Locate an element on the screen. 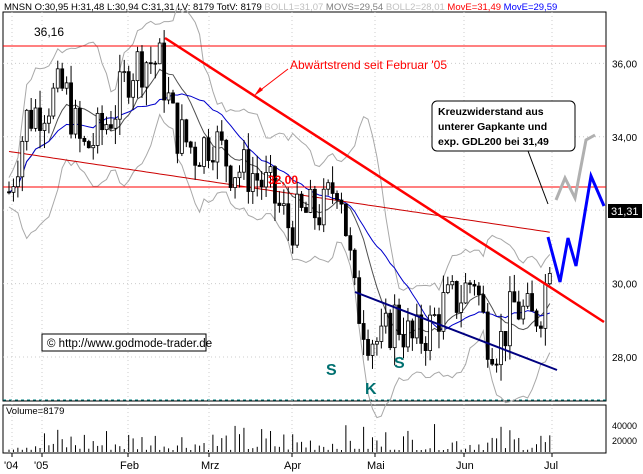  projection-blue is located at coordinates (576, 226).